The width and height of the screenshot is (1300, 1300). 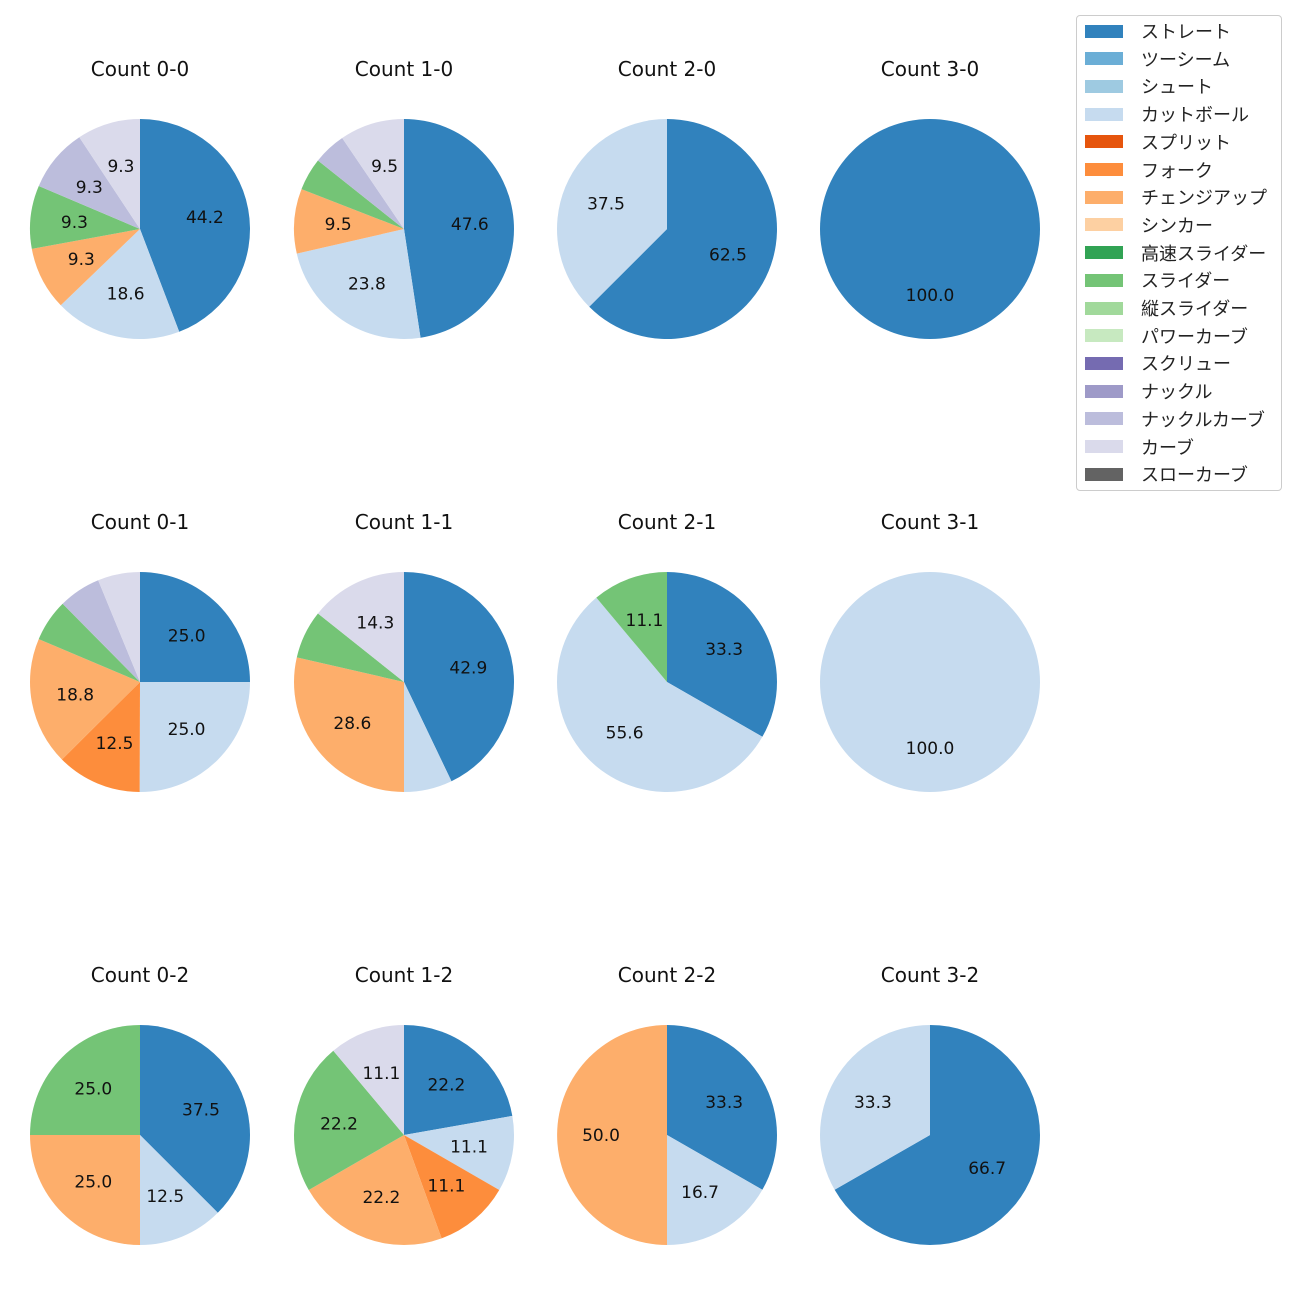 I want to click on legend-item: パワーカーブ, so click(x=1166, y=336).